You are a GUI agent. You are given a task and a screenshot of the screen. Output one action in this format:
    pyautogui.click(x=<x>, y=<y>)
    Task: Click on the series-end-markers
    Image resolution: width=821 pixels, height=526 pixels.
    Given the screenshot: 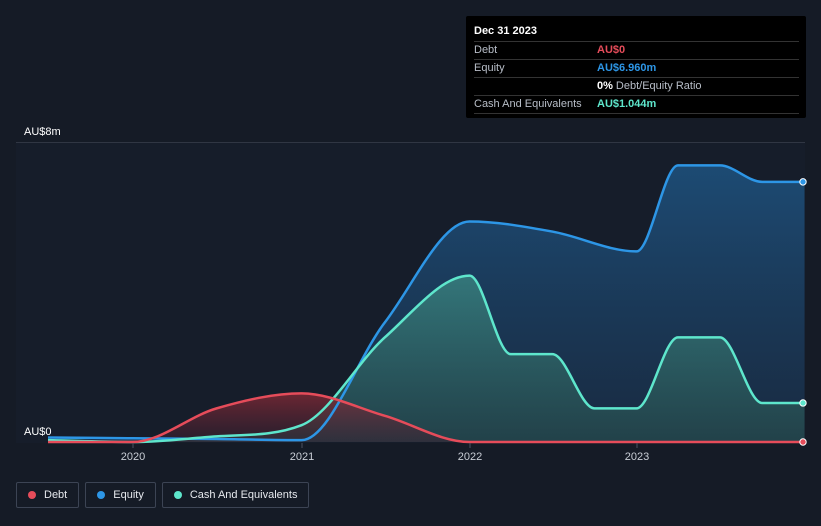 What is the action you would take?
    pyautogui.click(x=803, y=312)
    